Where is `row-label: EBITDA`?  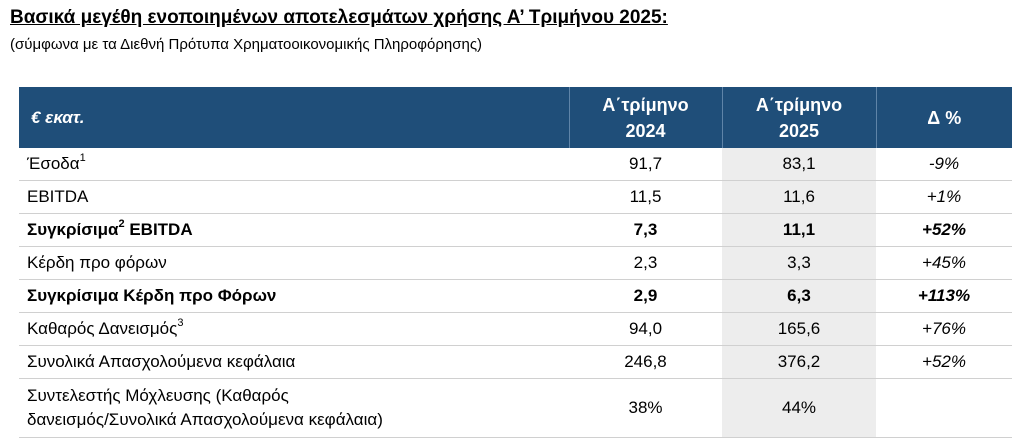 row-label: EBITDA is located at coordinates (294, 197).